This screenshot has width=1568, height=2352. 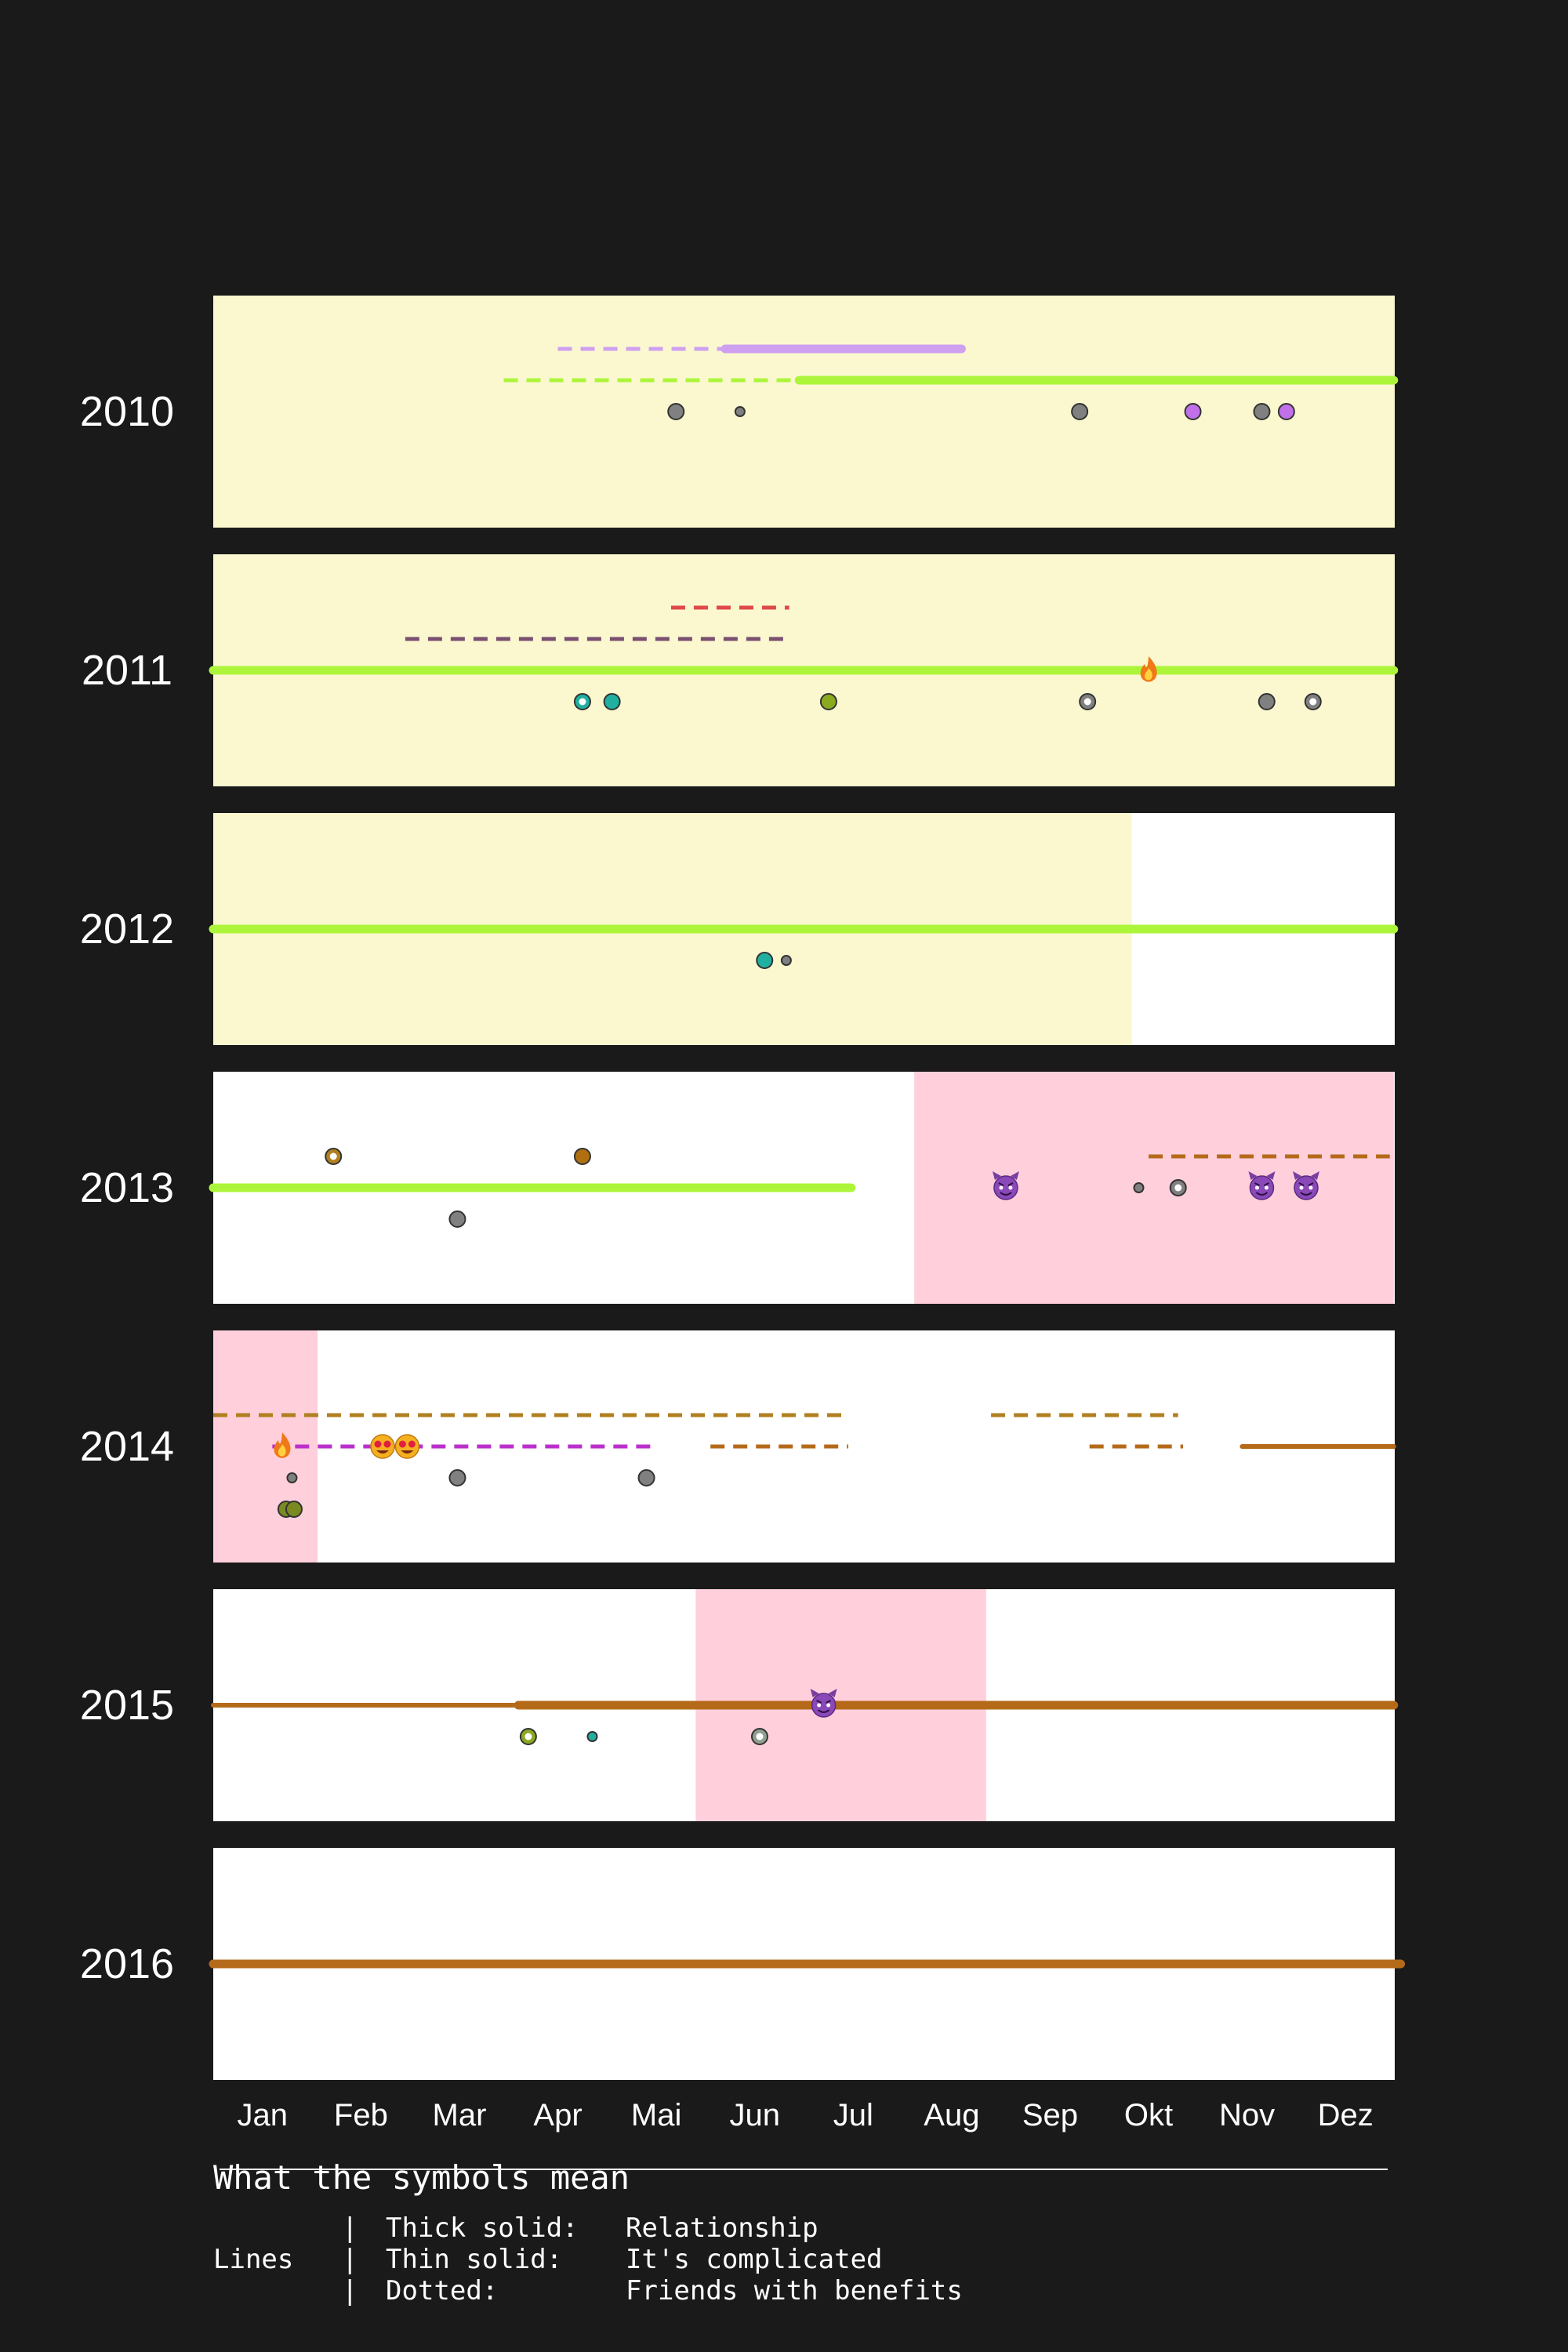 I want to click on month-tick-label: Jul, so click(x=853, y=2115).